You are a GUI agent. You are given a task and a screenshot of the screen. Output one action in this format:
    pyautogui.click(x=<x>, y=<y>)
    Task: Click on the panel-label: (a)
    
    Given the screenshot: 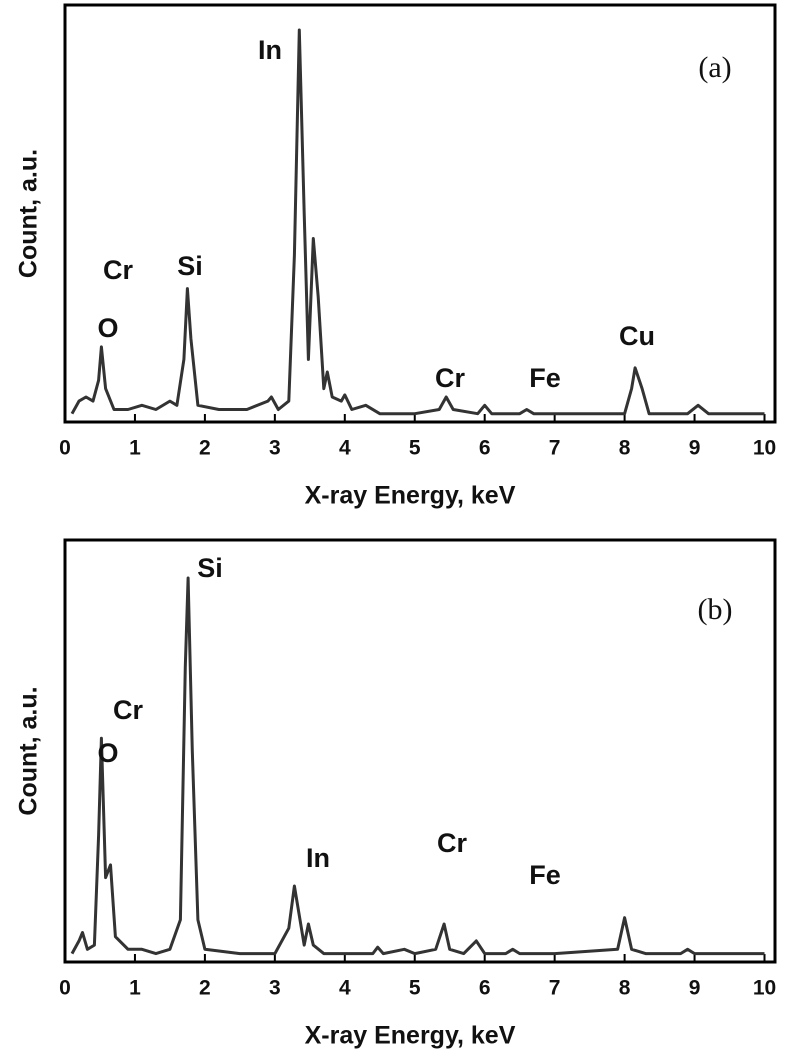 What is the action you would take?
    pyautogui.click(x=714, y=67)
    